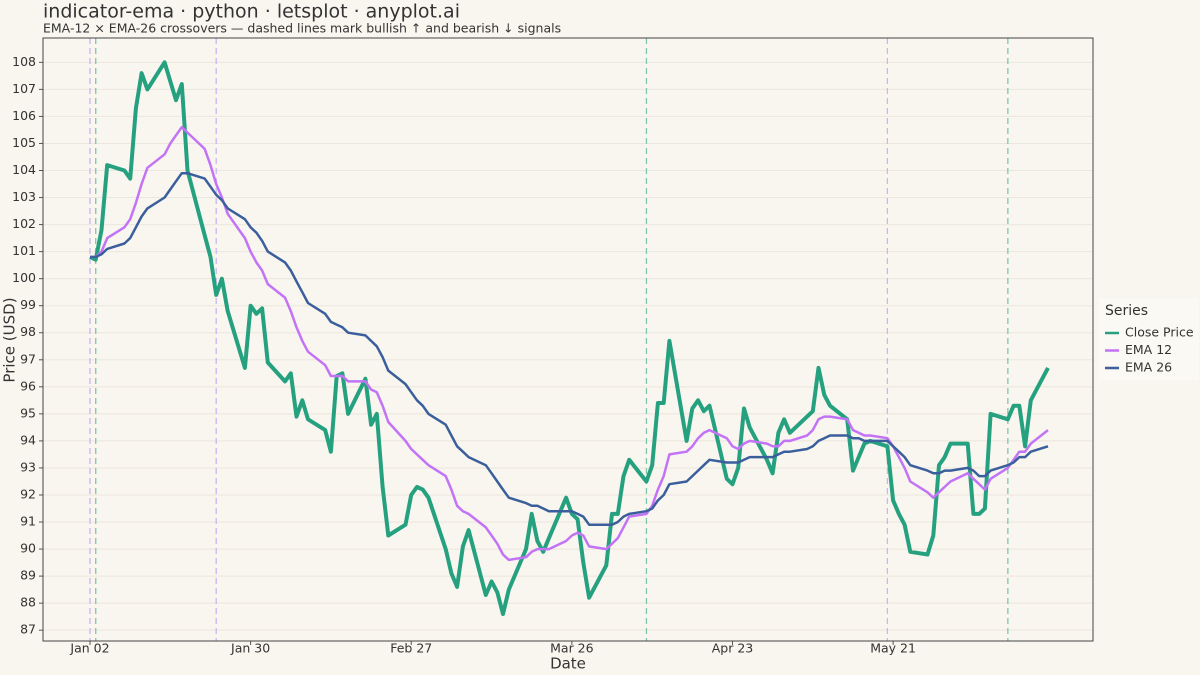  I want to click on y-tick-label: 95, so click(28, 412).